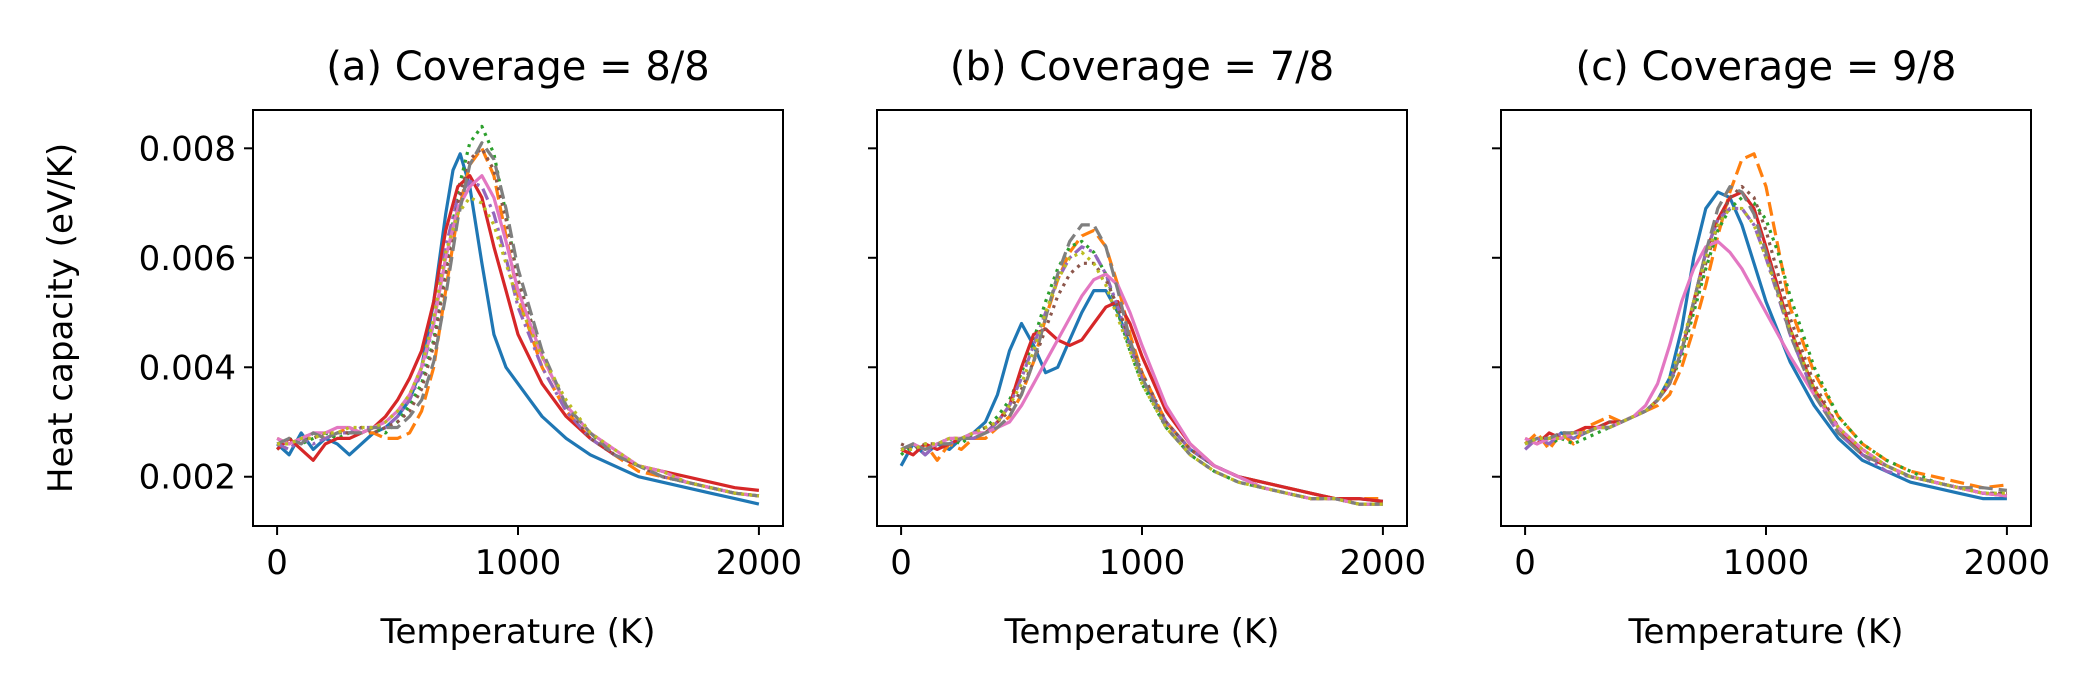 This screenshot has width=2100, height=699. I want to click on y-tick-label: 0.008, so click(187, 149).